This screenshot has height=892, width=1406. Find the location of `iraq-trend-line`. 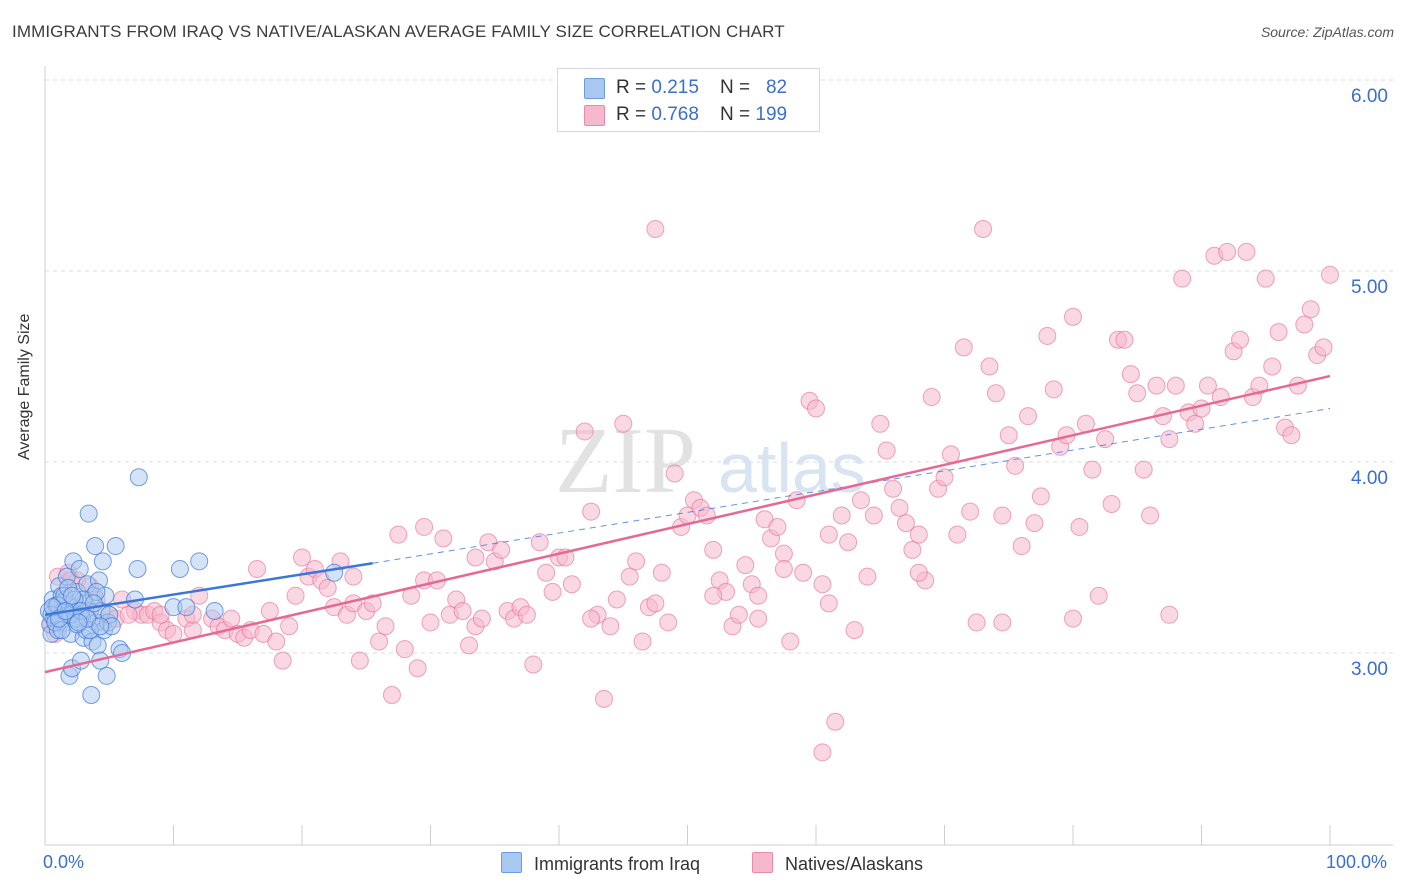

iraq-trend-line is located at coordinates (208, 589).